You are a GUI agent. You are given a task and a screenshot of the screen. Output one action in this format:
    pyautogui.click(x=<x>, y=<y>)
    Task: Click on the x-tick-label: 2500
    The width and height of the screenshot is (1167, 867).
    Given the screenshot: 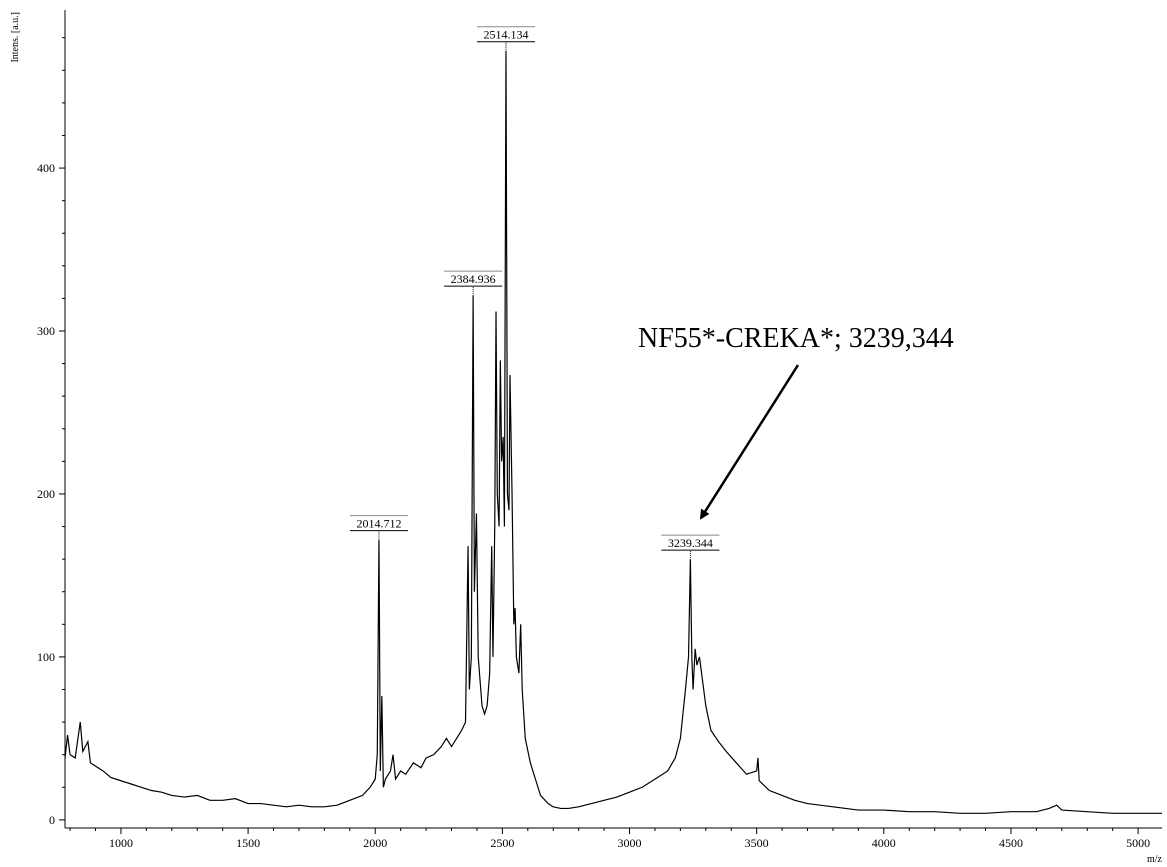 What is the action you would take?
    pyautogui.click(x=502, y=843)
    